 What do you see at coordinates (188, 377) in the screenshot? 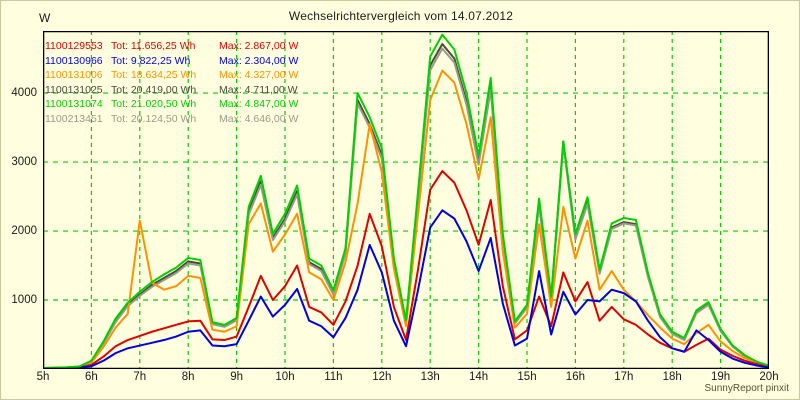
I see `x-tick-8h: 8h` at bounding box center [188, 377].